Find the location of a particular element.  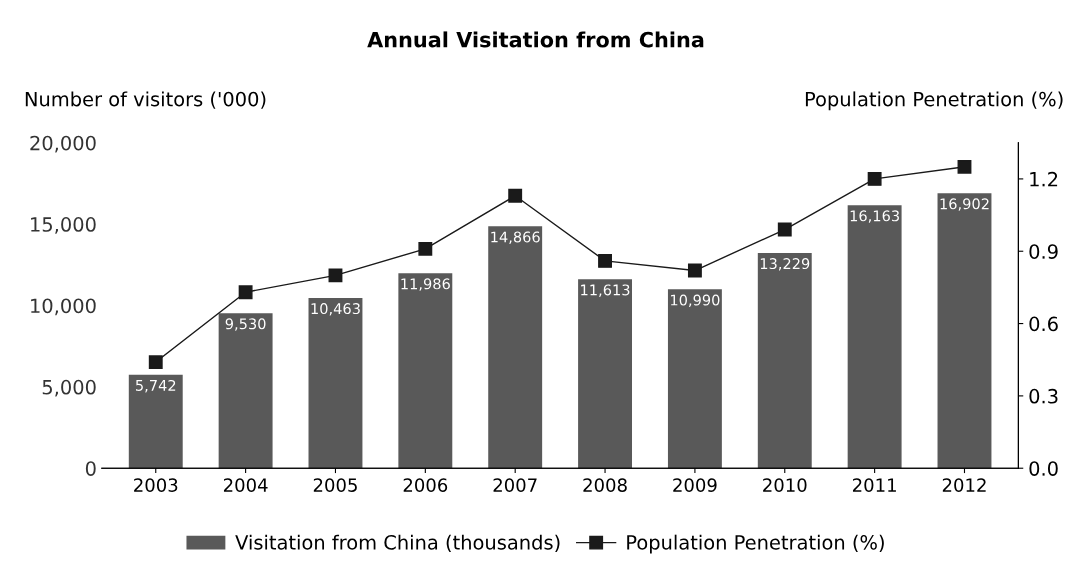

y2-tick-label: 0.3 is located at coordinates (1043, 396).